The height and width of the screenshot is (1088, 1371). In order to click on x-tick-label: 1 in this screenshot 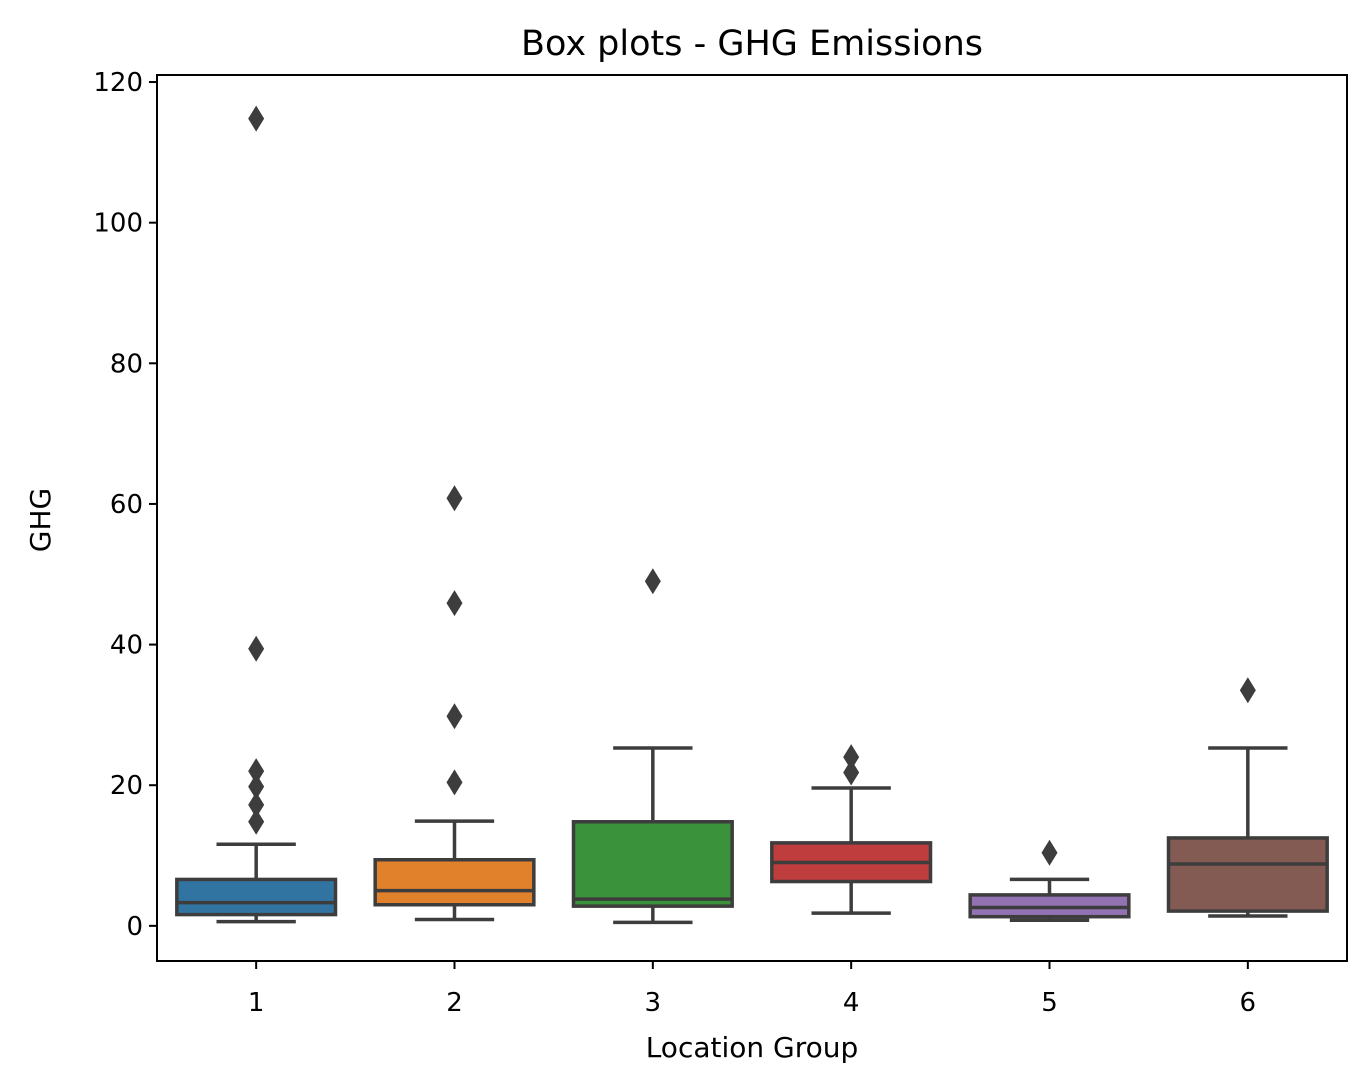, I will do `click(256, 1003)`.